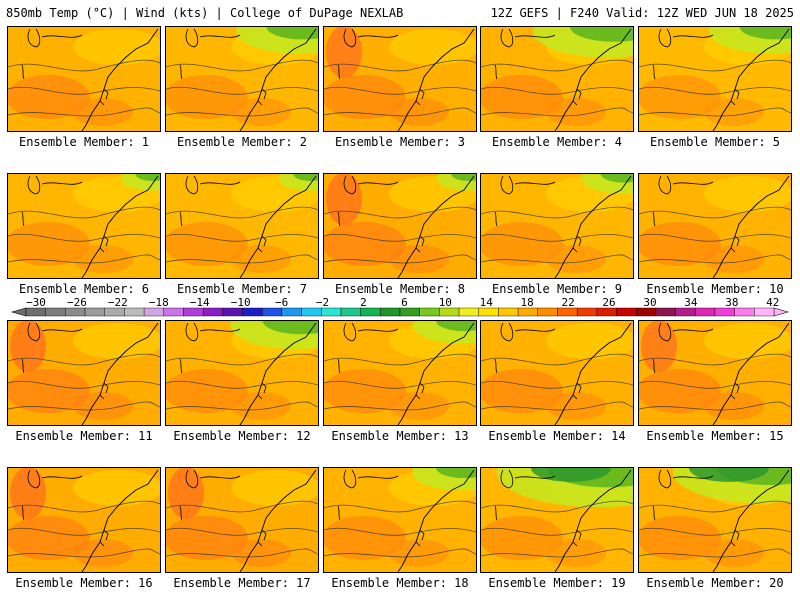 The height and width of the screenshot is (600, 800). What do you see at coordinates (527, 302) in the screenshot?
I see `colorbar-tick-label: 18` at bounding box center [527, 302].